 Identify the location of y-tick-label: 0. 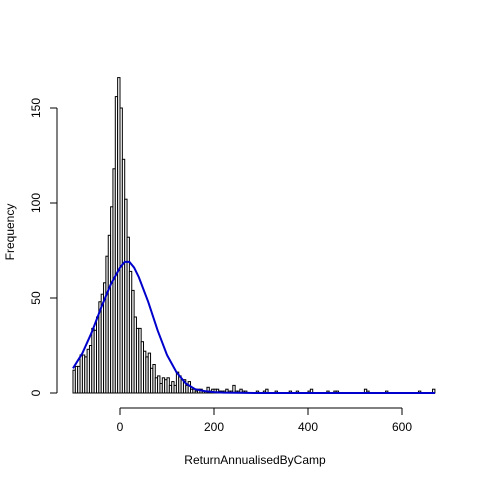
(36, 392).